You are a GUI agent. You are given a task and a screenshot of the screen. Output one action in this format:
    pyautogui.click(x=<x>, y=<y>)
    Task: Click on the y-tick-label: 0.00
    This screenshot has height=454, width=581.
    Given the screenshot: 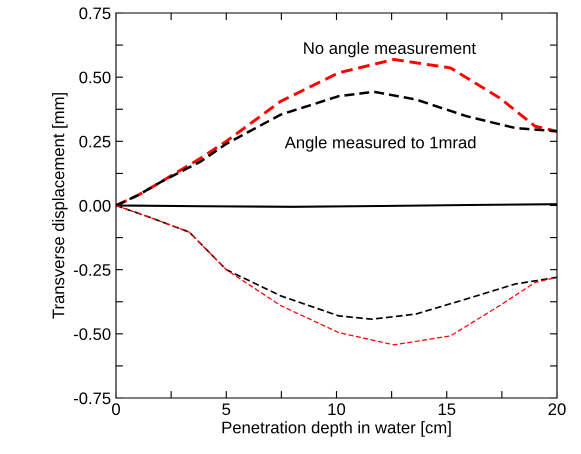 What is the action you would take?
    pyautogui.click(x=94, y=206)
    